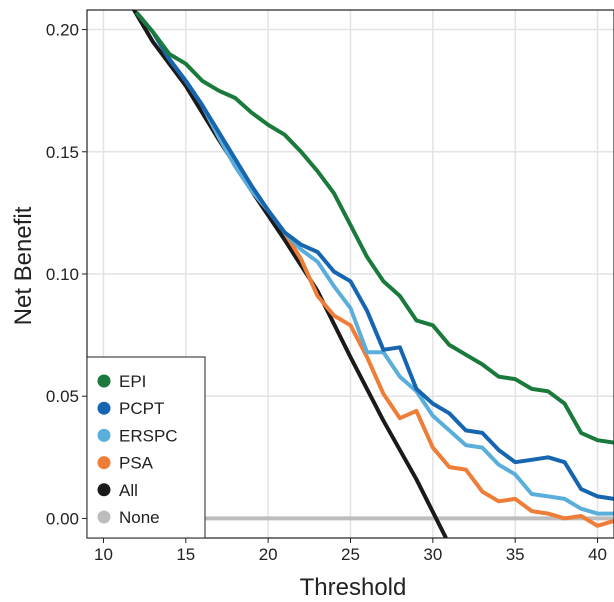  Describe the element at coordinates (103, 554) in the screenshot. I see `x-tick-label: 10` at that location.